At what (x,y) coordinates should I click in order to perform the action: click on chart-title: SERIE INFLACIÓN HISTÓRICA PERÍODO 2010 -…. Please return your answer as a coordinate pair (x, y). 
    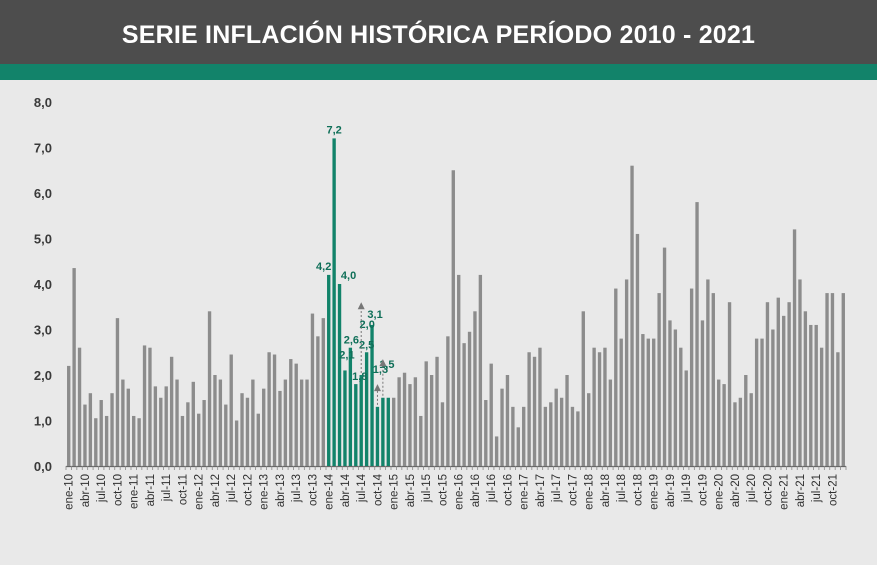
    Looking at the image, I should click on (438, 35).